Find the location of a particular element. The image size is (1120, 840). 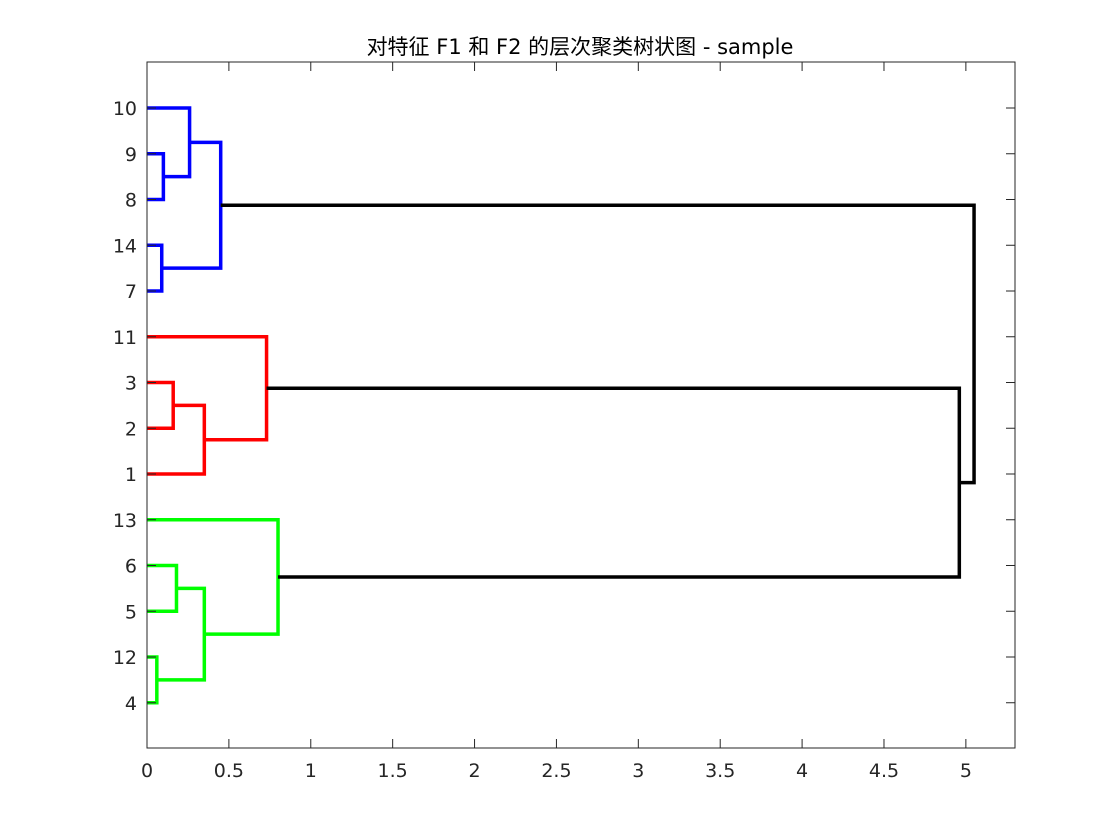

x-tick-label: 1 is located at coordinates (311, 771).